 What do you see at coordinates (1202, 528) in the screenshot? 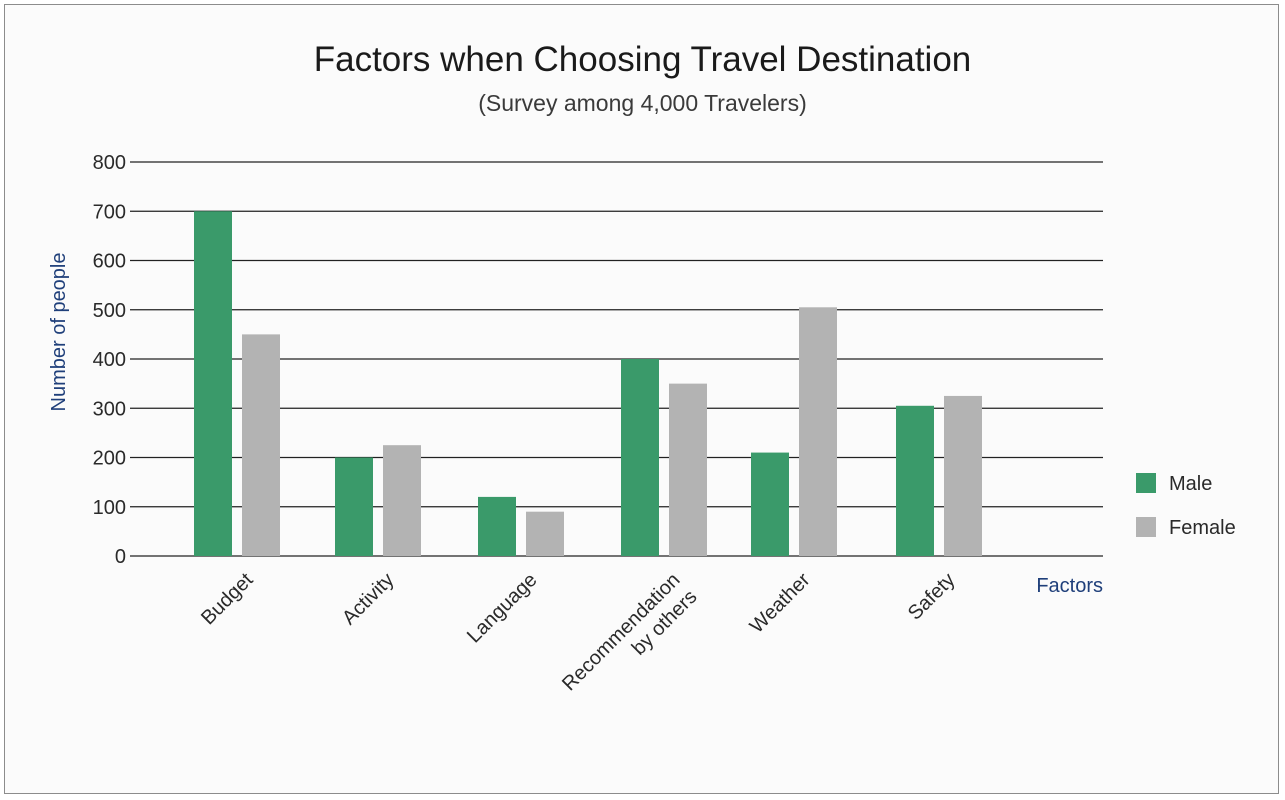
I see `legend-label: Female` at bounding box center [1202, 528].